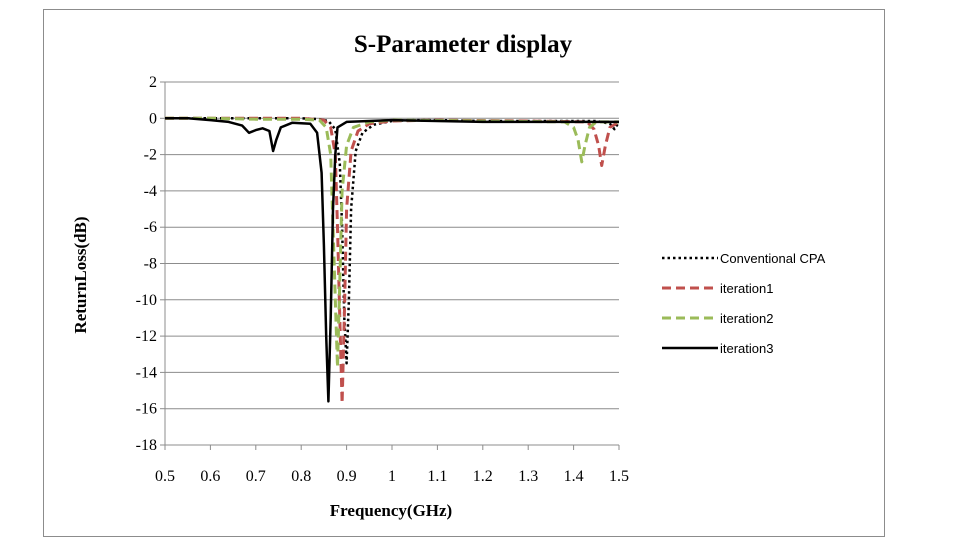 The height and width of the screenshot is (560, 960). I want to click on legend-label: Conventional CPA, so click(773, 258).